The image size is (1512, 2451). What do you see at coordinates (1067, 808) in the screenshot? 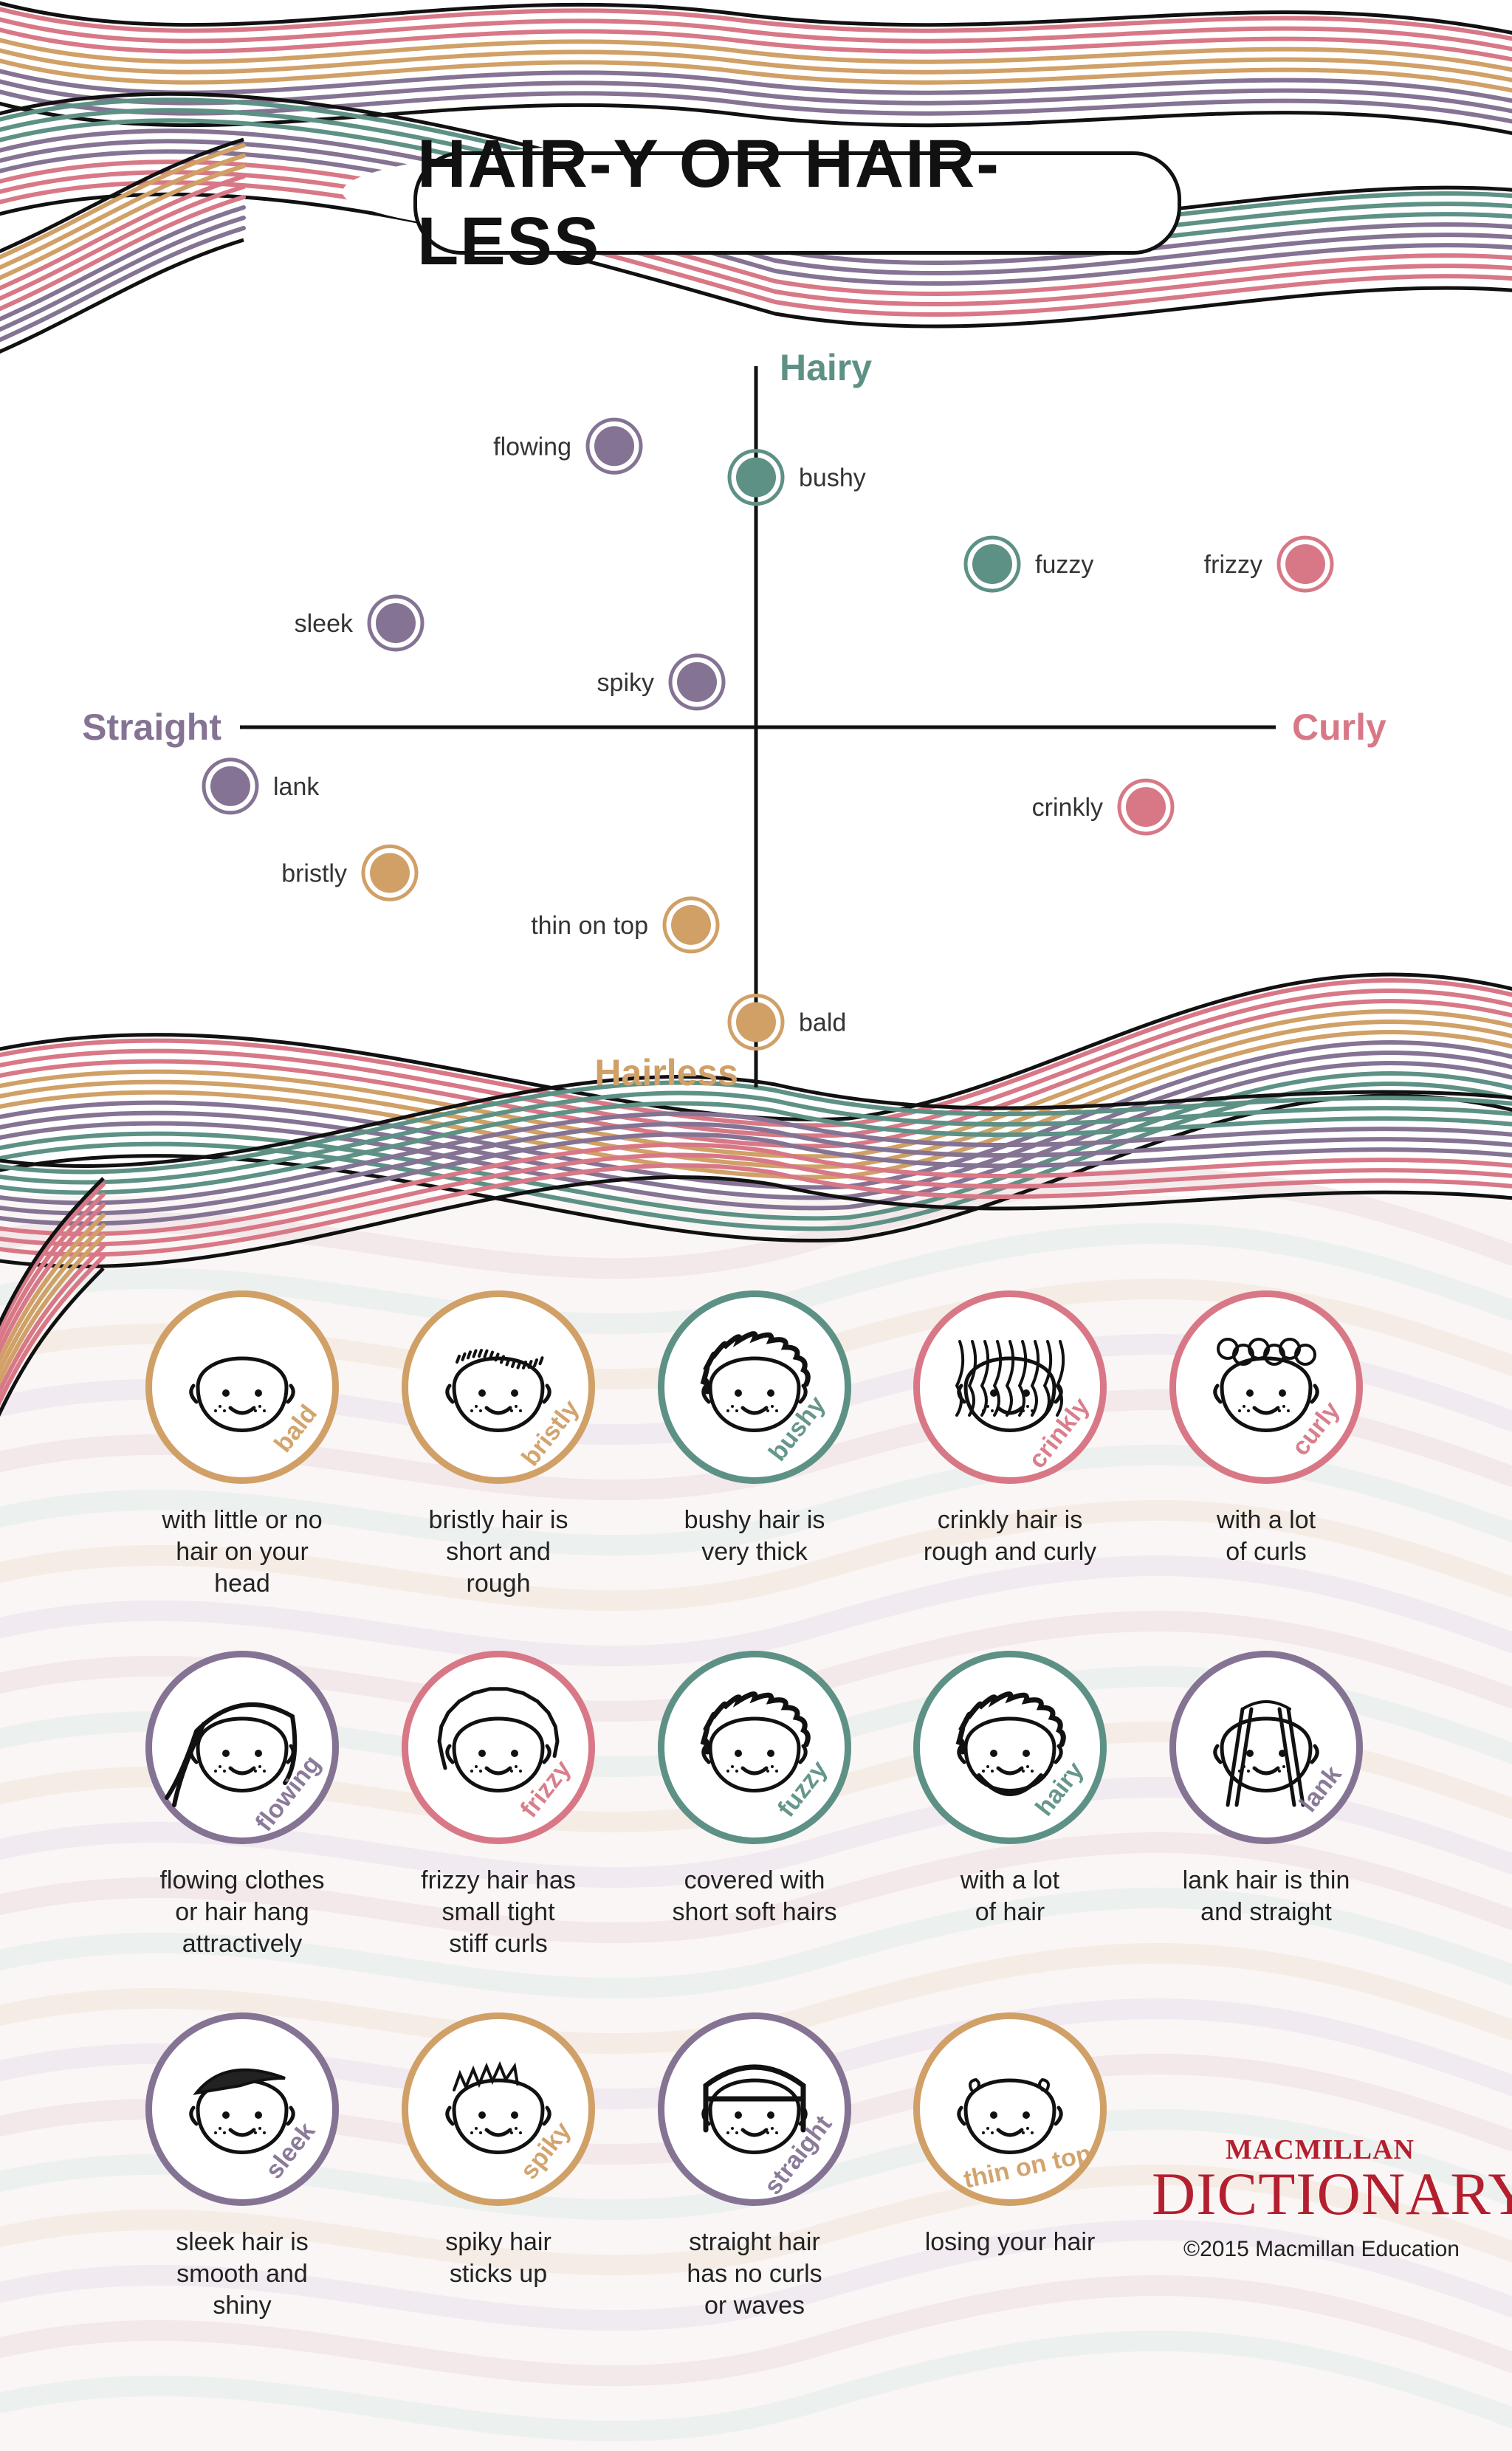
I see `point-label: crinkly` at bounding box center [1067, 808].